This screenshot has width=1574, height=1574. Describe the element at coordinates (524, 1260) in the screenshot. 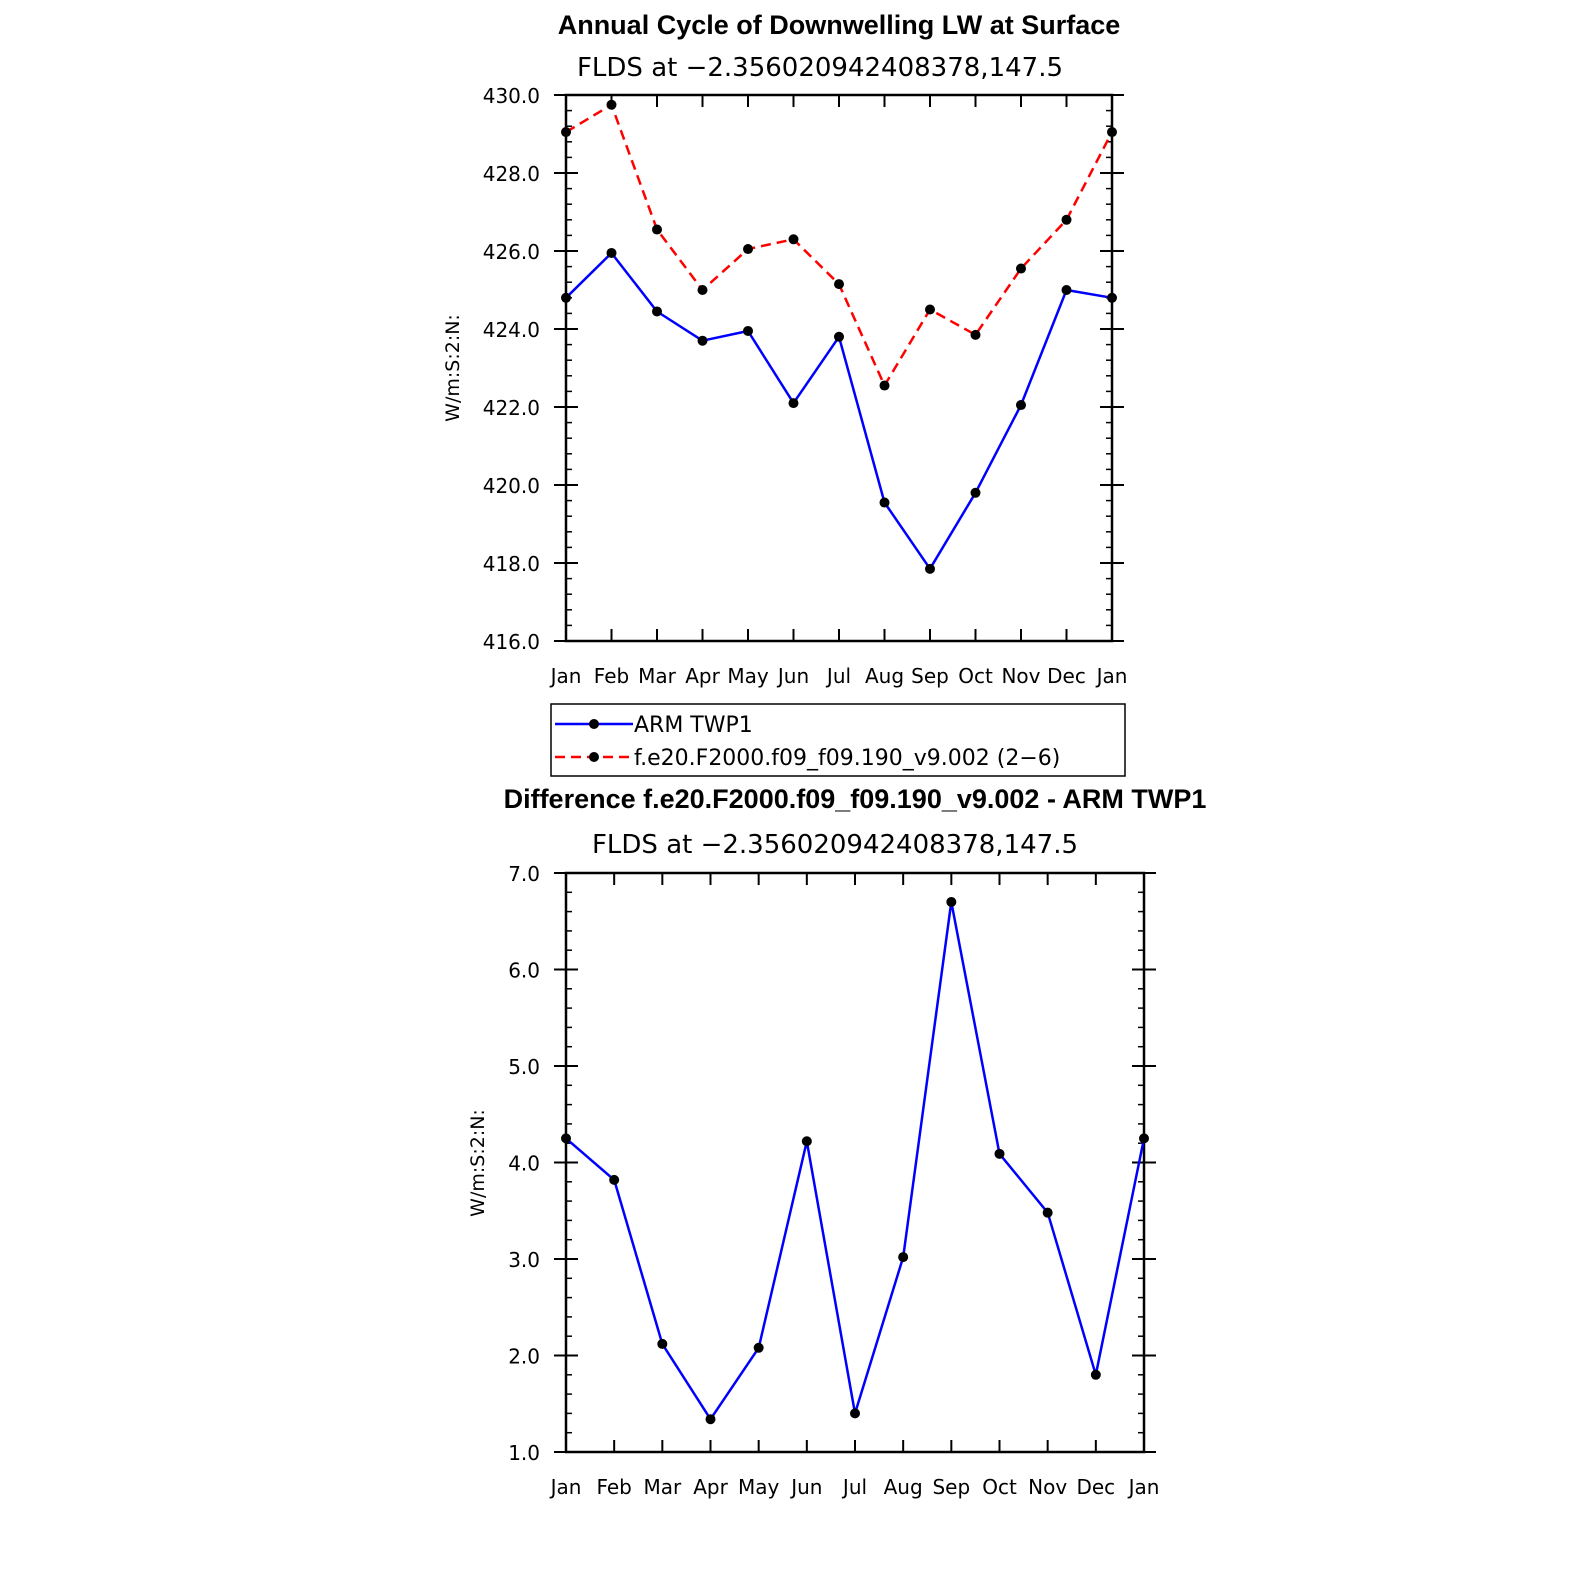

I see `chart2-y-tick-label: 3.0` at that location.